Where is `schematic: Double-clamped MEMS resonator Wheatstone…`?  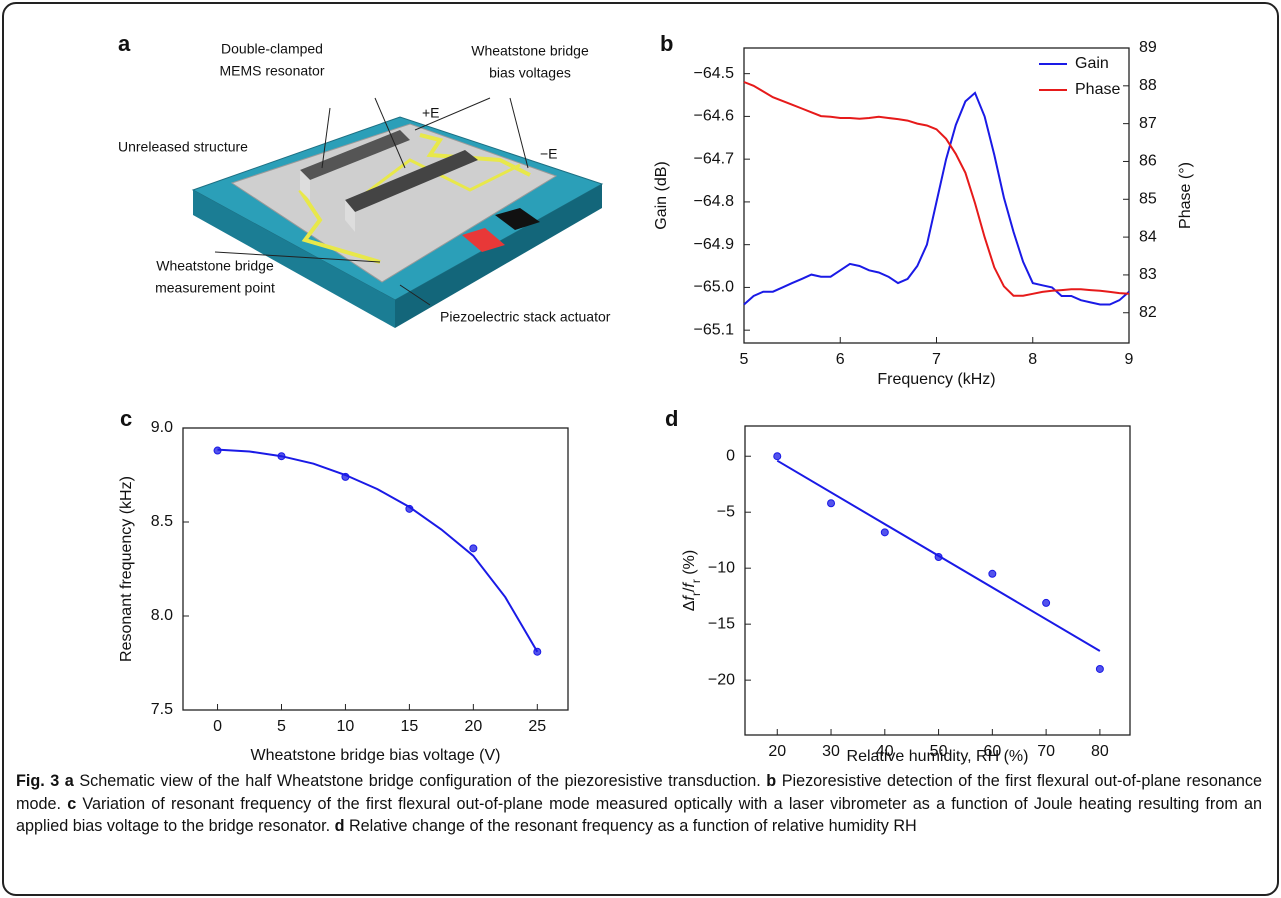
schematic: Double-clamped MEMS resonator Wheatstone… is located at coordinates (364, 184).